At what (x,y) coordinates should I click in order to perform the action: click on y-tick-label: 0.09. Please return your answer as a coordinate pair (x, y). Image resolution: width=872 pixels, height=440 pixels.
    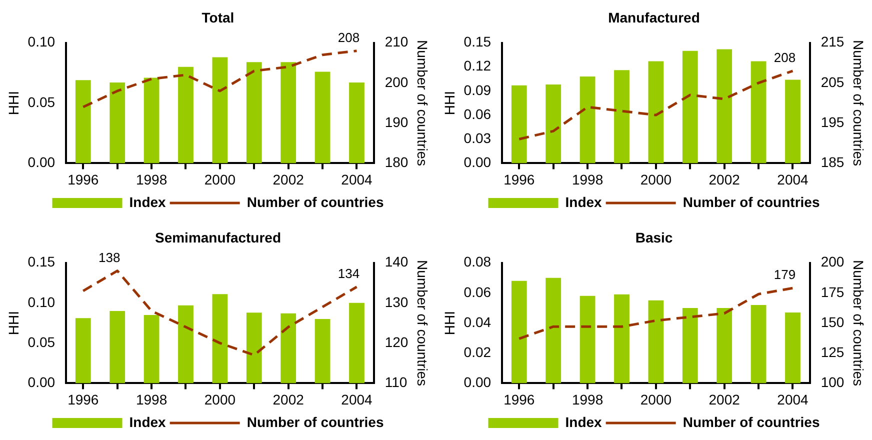
    Looking at the image, I should click on (478, 90).